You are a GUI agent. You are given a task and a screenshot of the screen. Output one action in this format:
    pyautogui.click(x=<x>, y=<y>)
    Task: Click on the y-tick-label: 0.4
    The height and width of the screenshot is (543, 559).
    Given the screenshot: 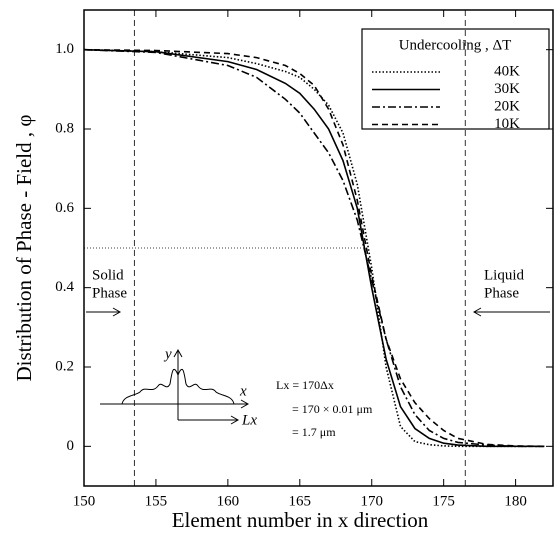 What is the action you would take?
    pyautogui.click(x=64, y=287)
    